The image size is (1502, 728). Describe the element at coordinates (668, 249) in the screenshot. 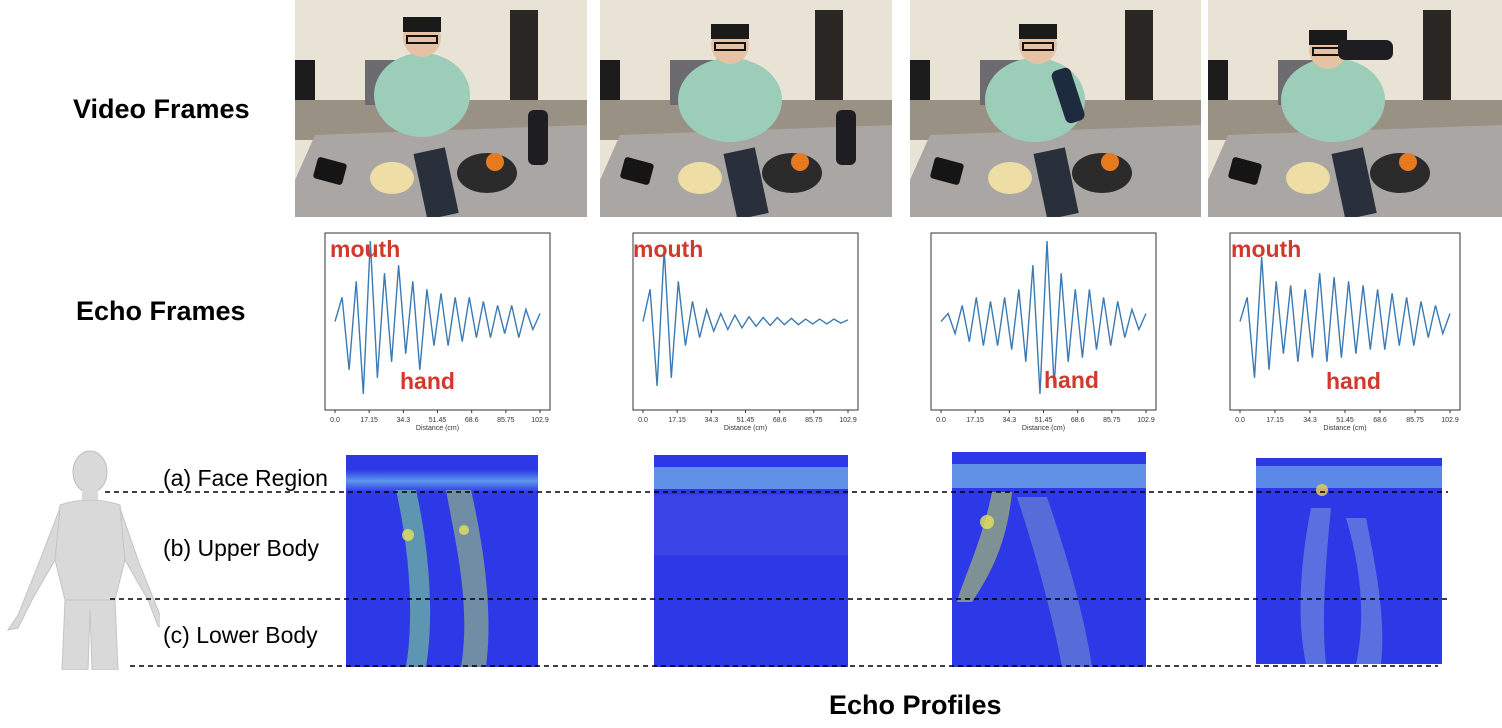

I see `mouth-annotation-2: mouth` at that location.